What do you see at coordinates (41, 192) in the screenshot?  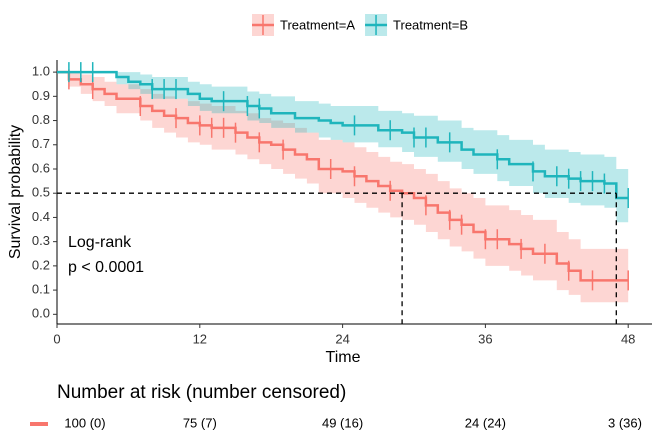 I see `y-tick-label: 0.5` at bounding box center [41, 192].